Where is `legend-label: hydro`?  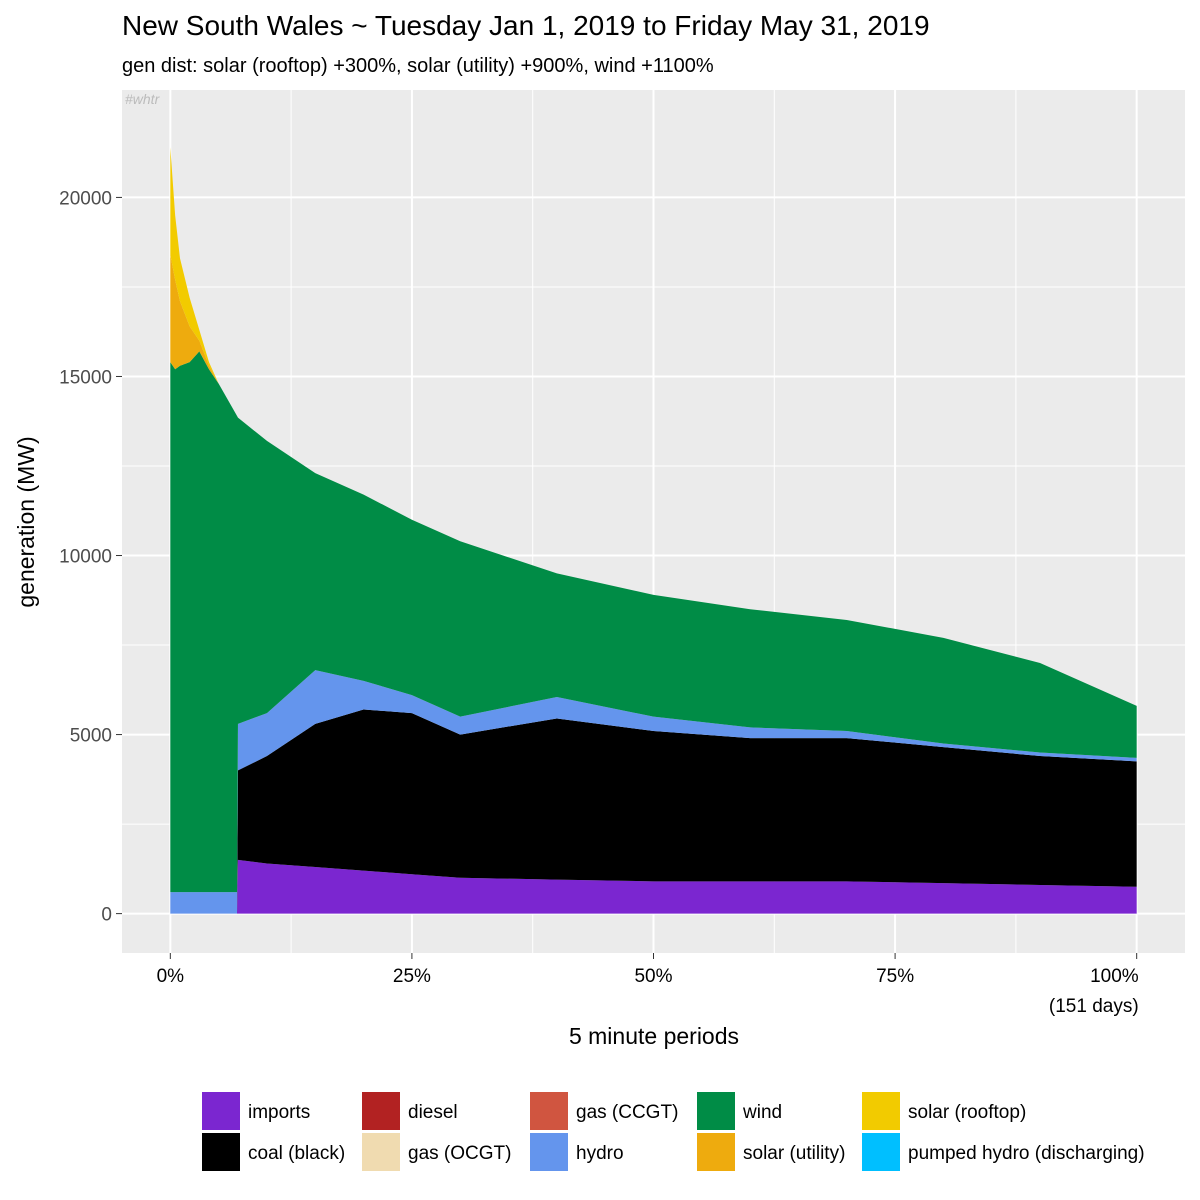 legend-label: hydro is located at coordinates (600, 1153).